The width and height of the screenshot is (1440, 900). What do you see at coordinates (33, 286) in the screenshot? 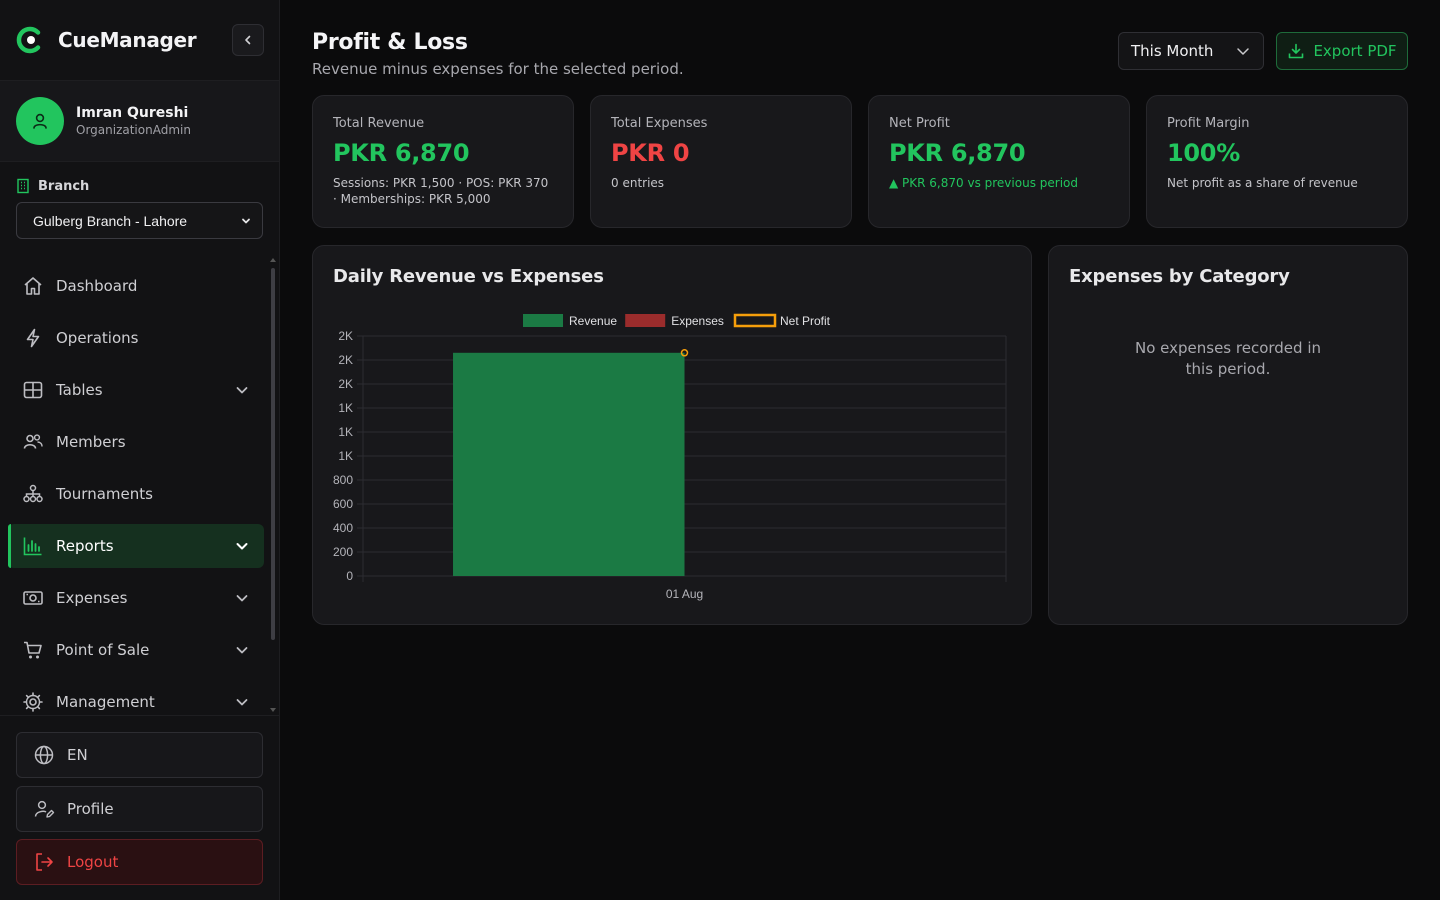
I see `home-icon` at bounding box center [33, 286].